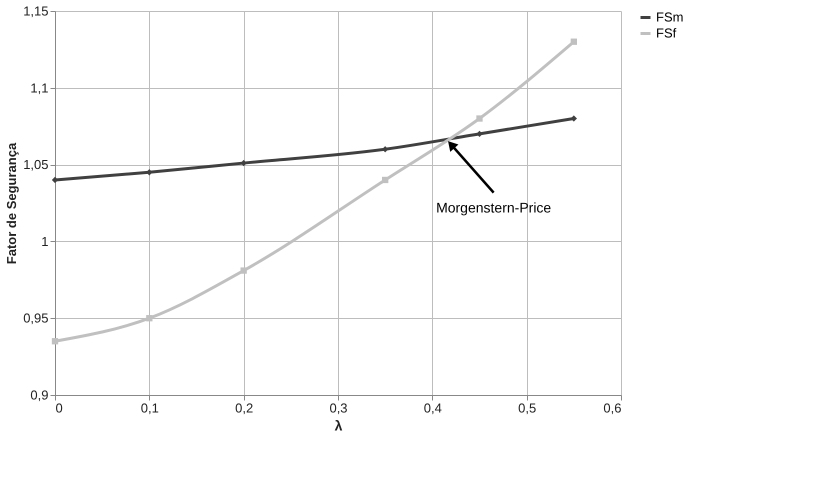  I want to click on y-tick-label: 1,05, so click(35, 164).